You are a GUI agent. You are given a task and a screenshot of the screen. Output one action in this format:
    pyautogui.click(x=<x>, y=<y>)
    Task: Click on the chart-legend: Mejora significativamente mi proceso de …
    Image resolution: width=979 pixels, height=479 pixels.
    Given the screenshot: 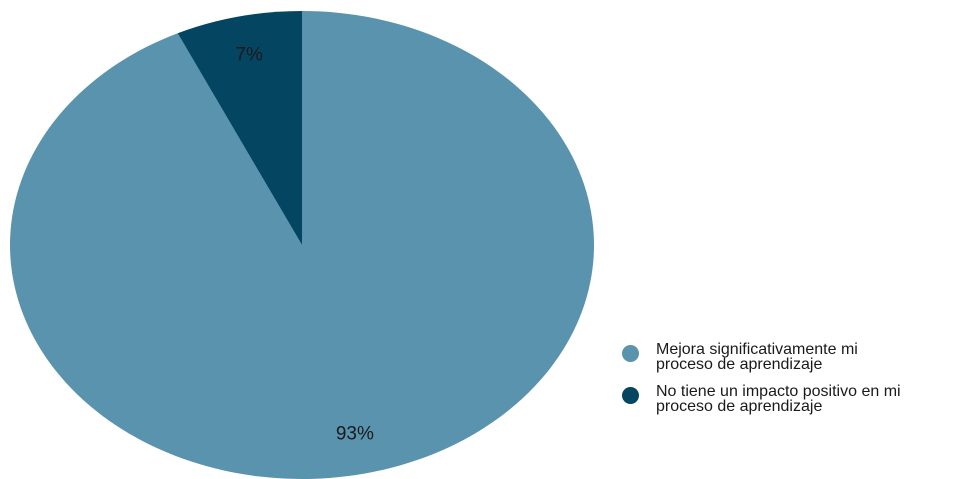 What is the action you would take?
    pyautogui.click(x=800, y=384)
    